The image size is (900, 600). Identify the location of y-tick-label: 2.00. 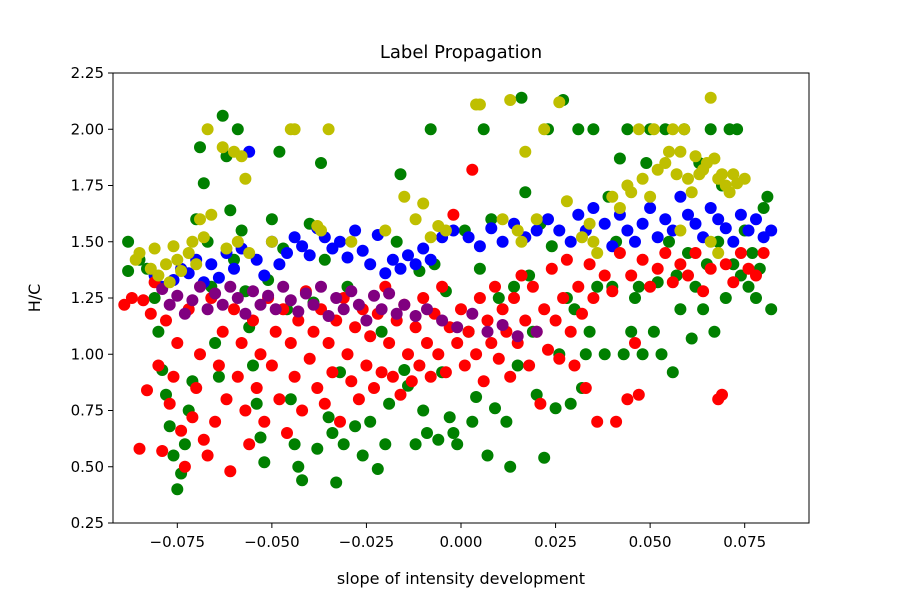
(87, 129).